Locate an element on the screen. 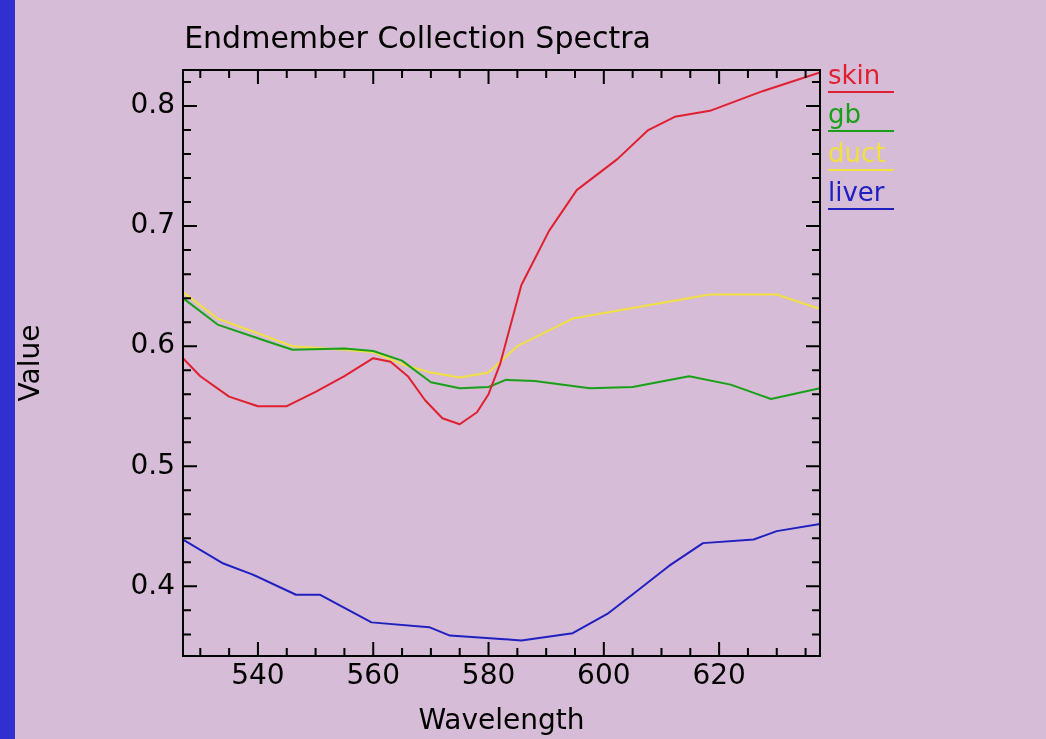 The height and width of the screenshot is (739, 1046). x-tick-label: 600 is located at coordinates (604, 675).